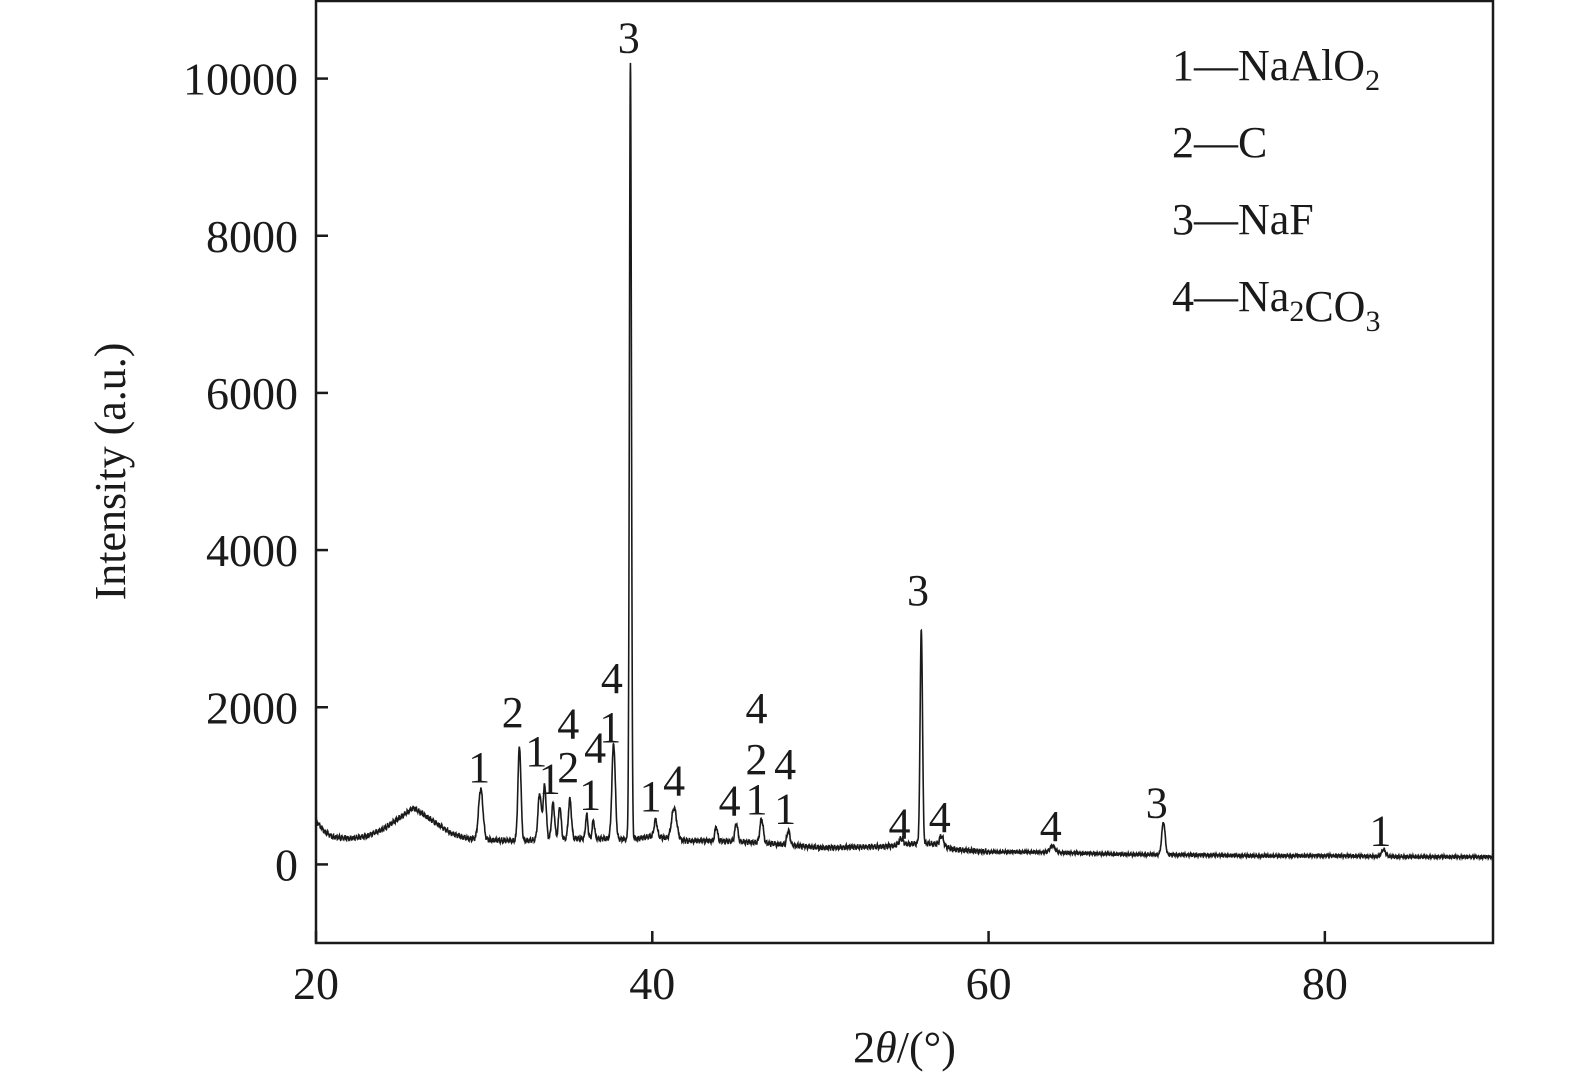 Image resolution: width=1575 pixels, height=1082 pixels. Describe the element at coordinates (1276, 189) in the screenshot. I see `legend: 1—NaAlO2 2—C 3—NaF 4—Na2CO3` at that location.